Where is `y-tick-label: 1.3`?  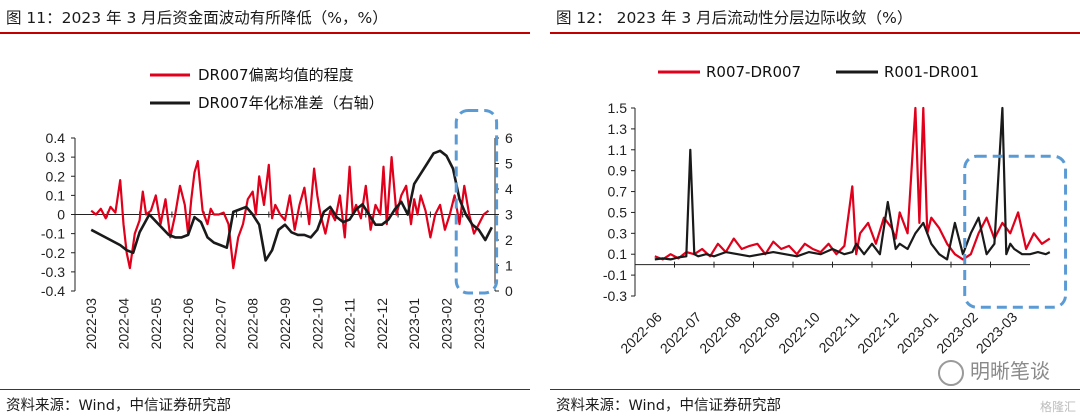 y-tick-label: 1.3 is located at coordinates (618, 129).